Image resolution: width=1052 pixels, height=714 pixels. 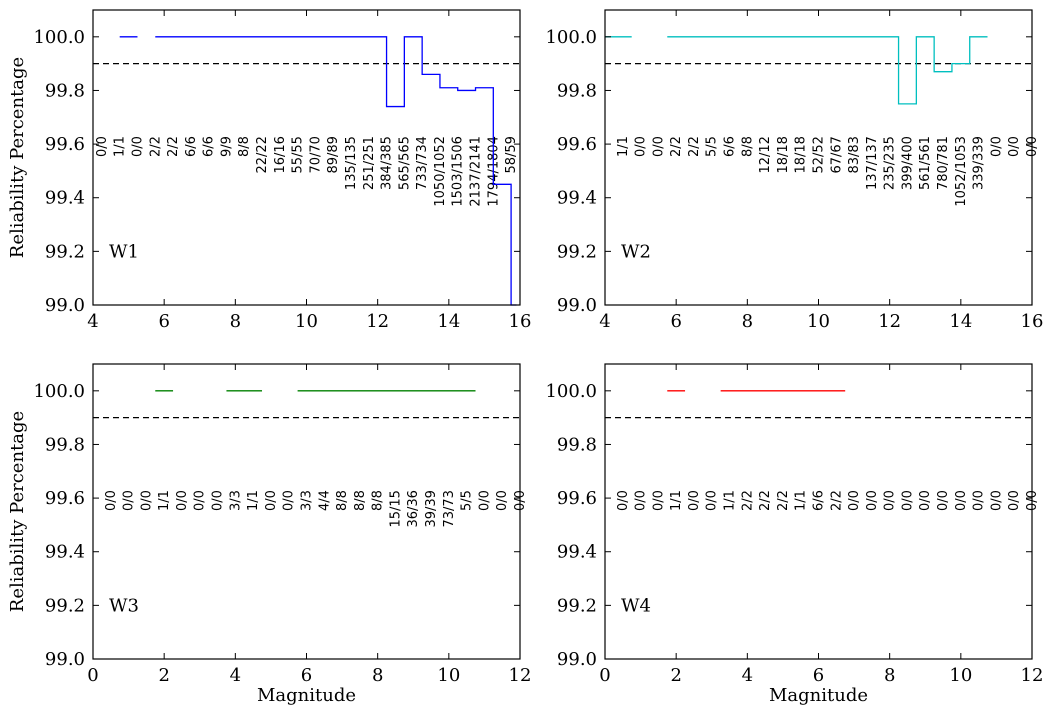 What do you see at coordinates (925, 163) in the screenshot?
I see `count-label: 561/561` at bounding box center [925, 163].